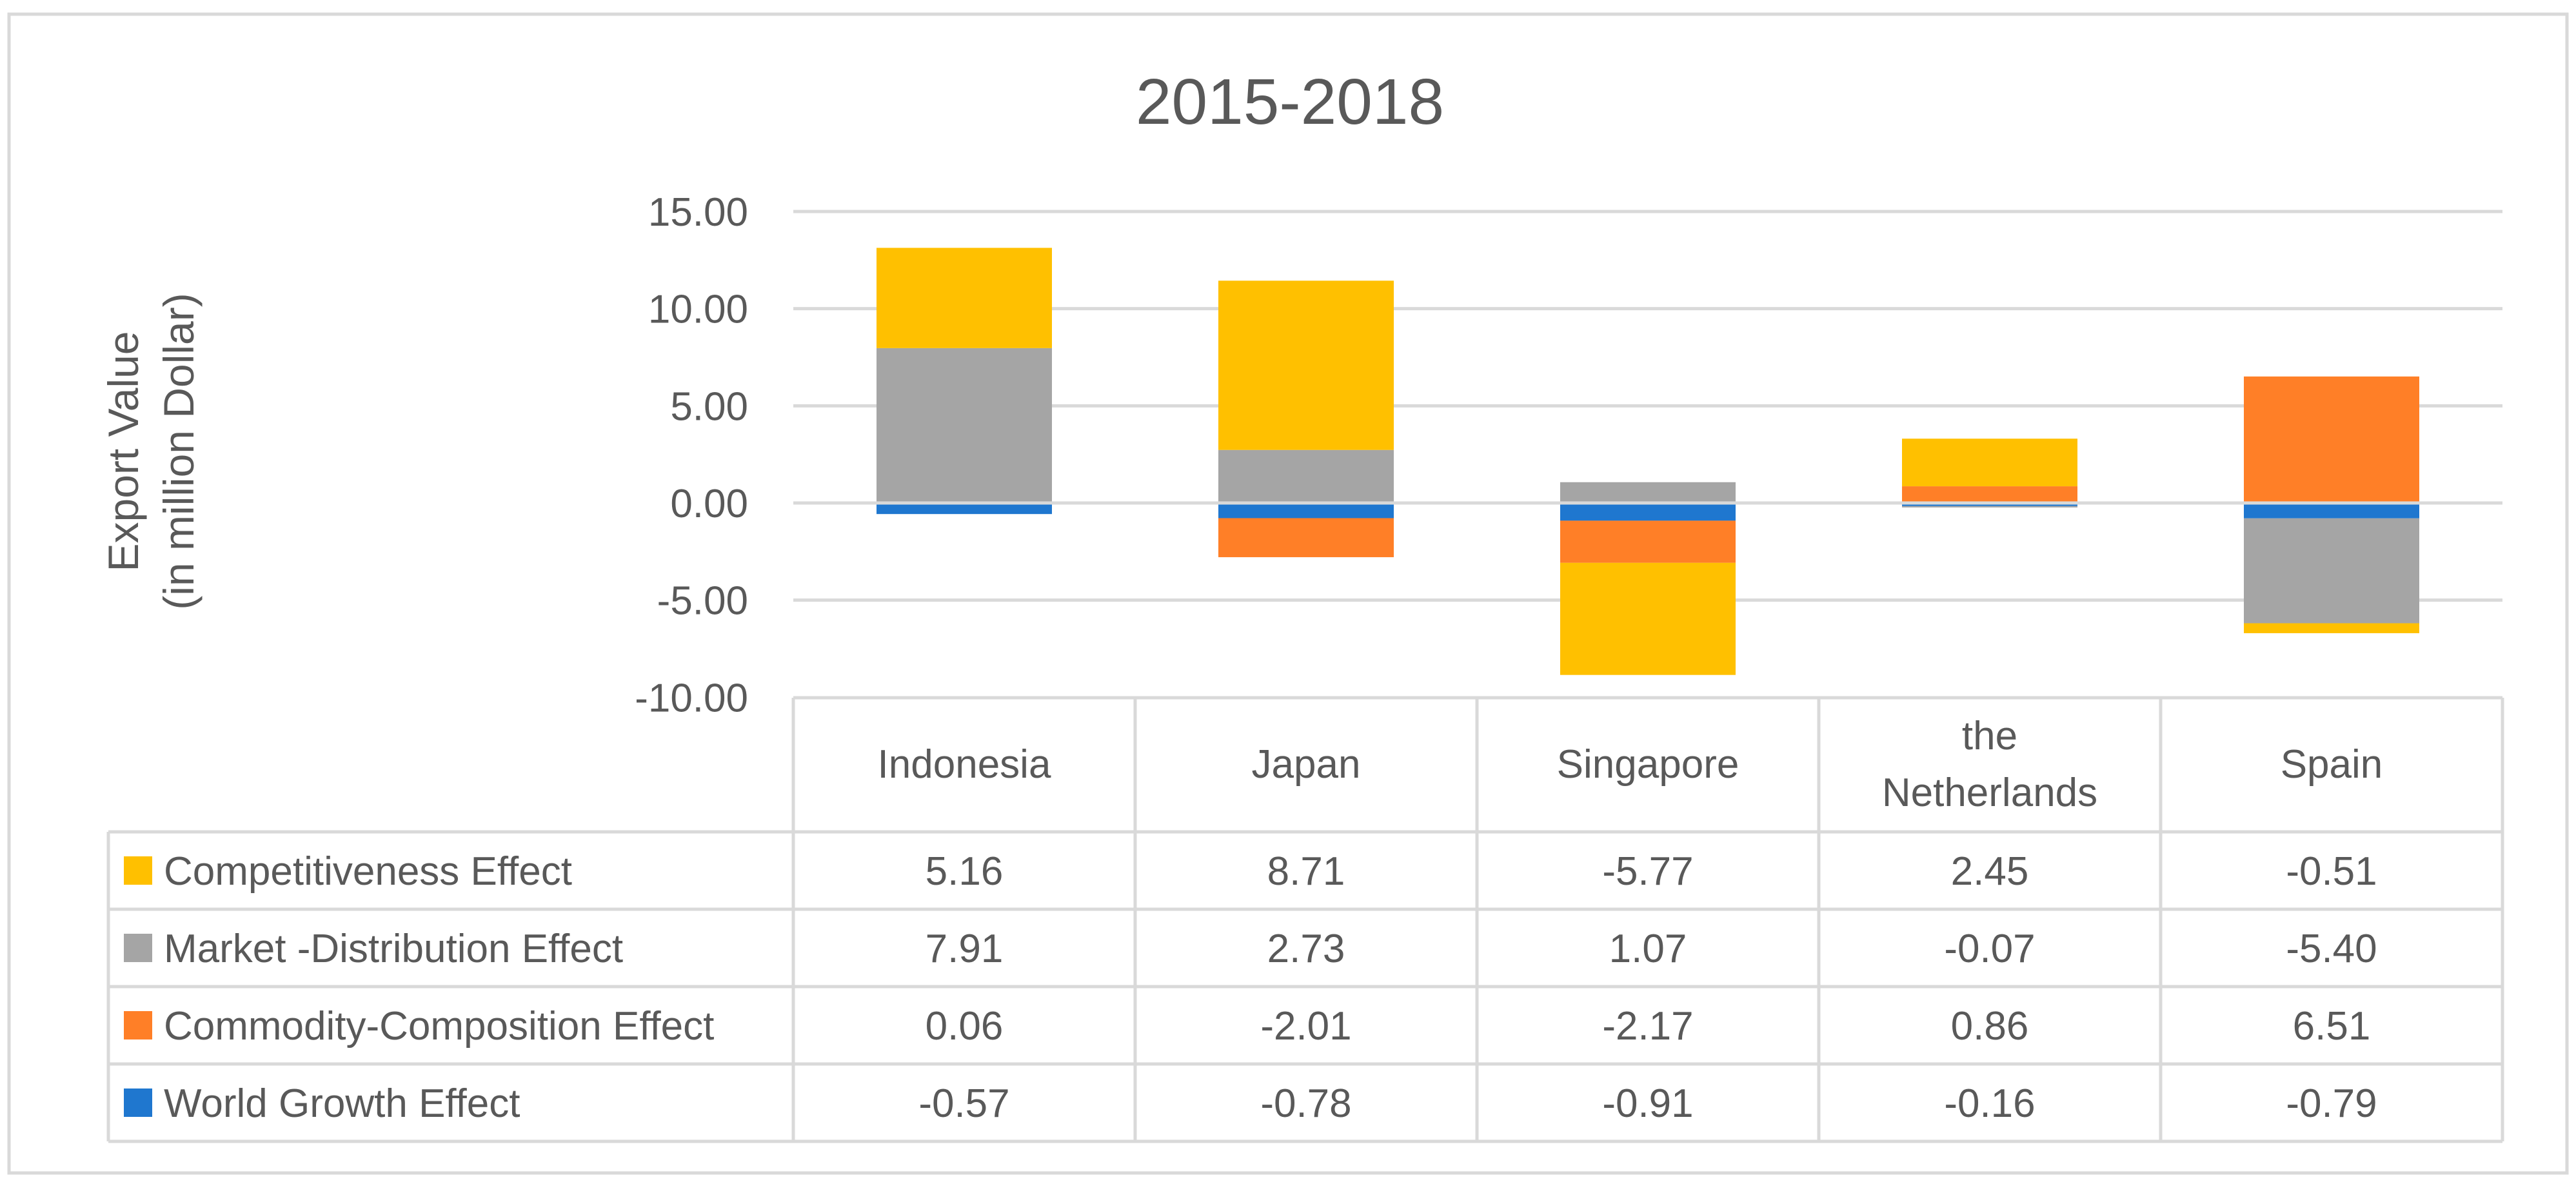  Describe the element at coordinates (1990, 871) in the screenshot. I see `table-value: 2.45` at that location.